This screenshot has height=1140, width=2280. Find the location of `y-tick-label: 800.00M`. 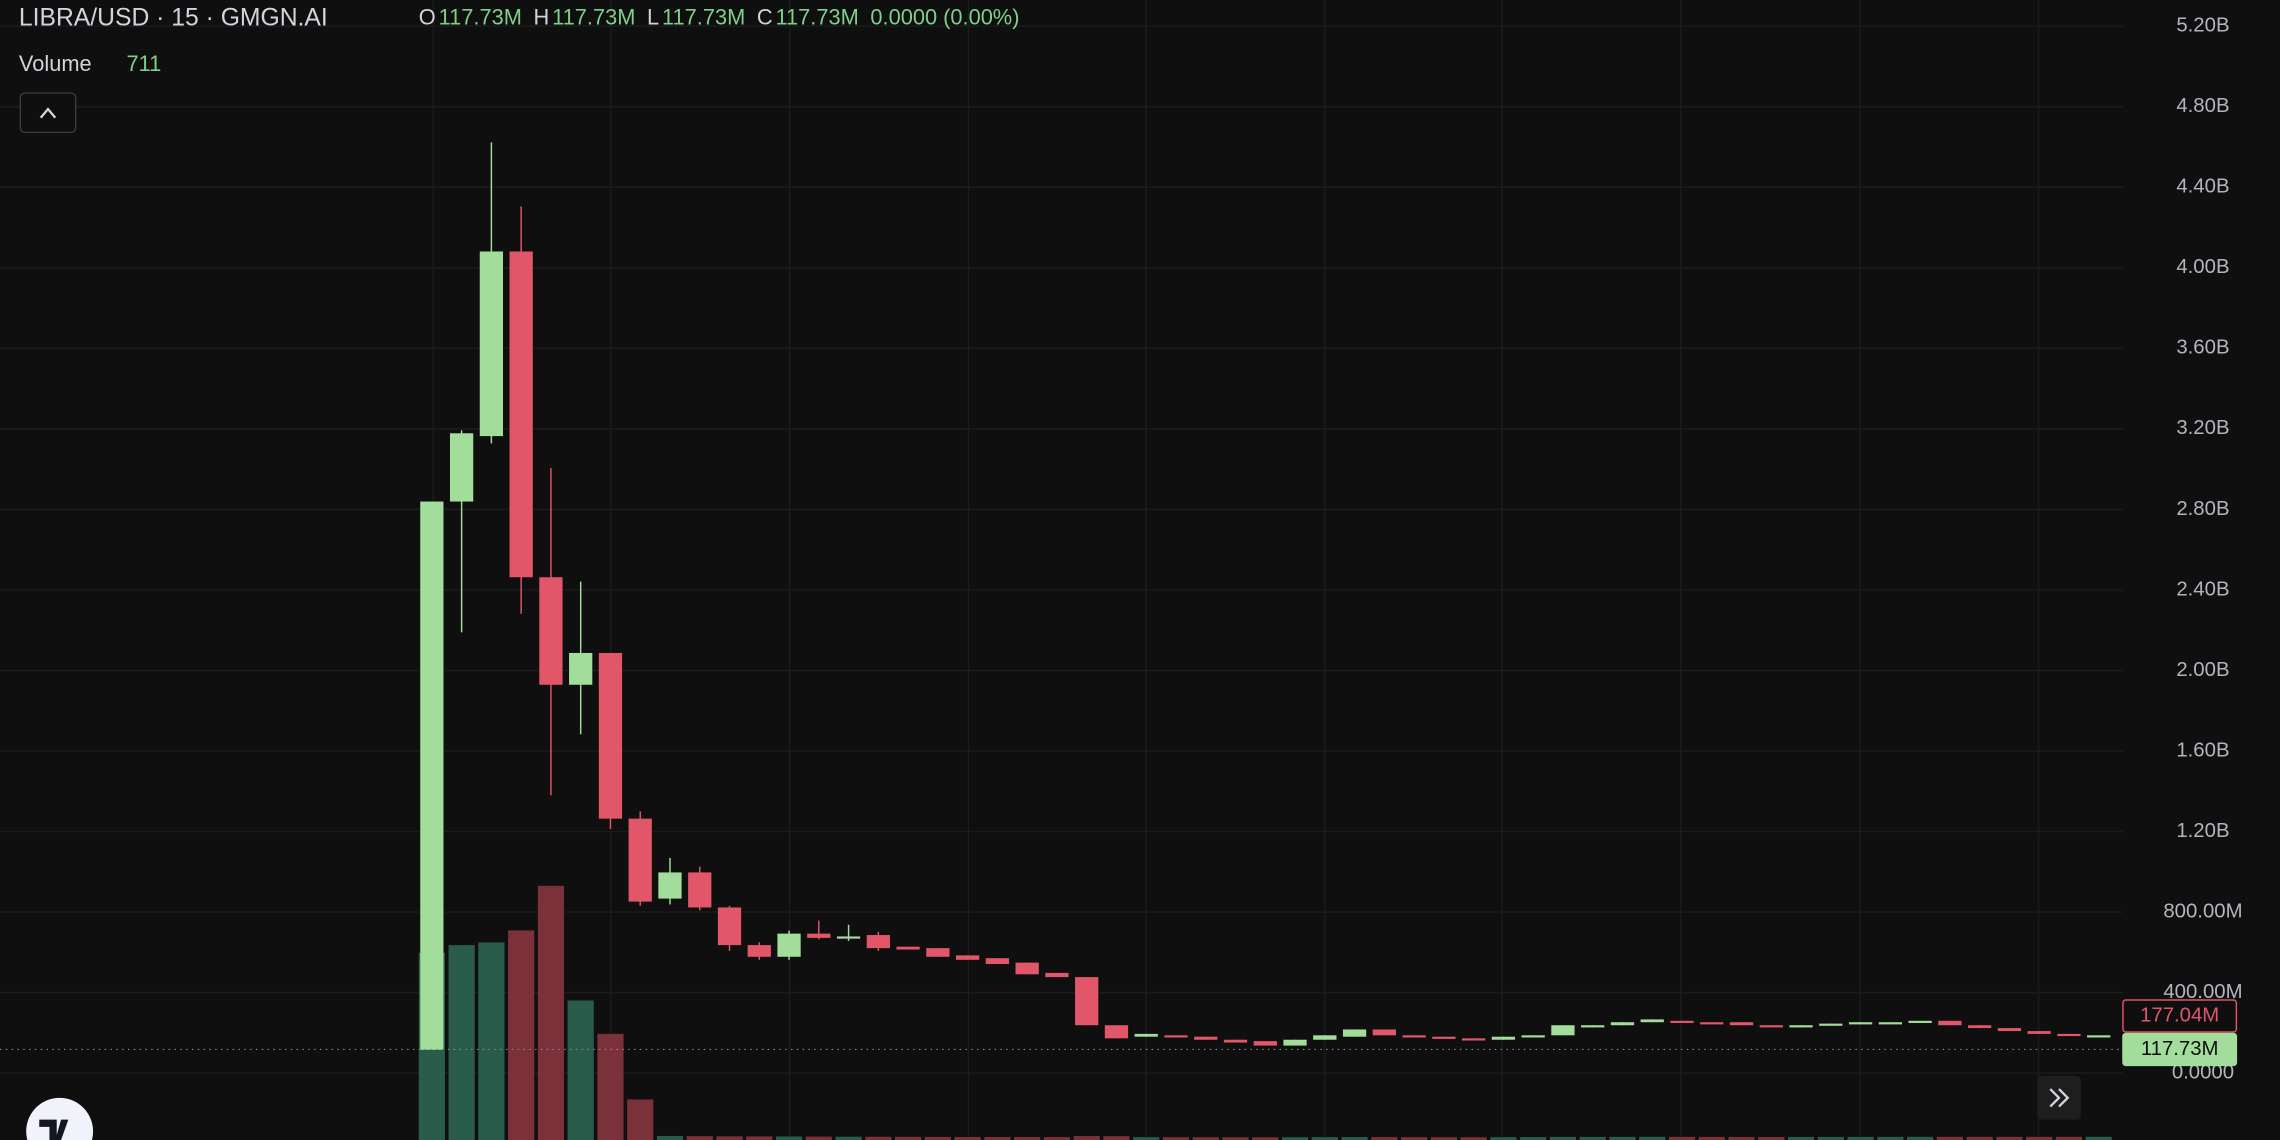

y-tick-label: 800.00M is located at coordinates (2202, 911).